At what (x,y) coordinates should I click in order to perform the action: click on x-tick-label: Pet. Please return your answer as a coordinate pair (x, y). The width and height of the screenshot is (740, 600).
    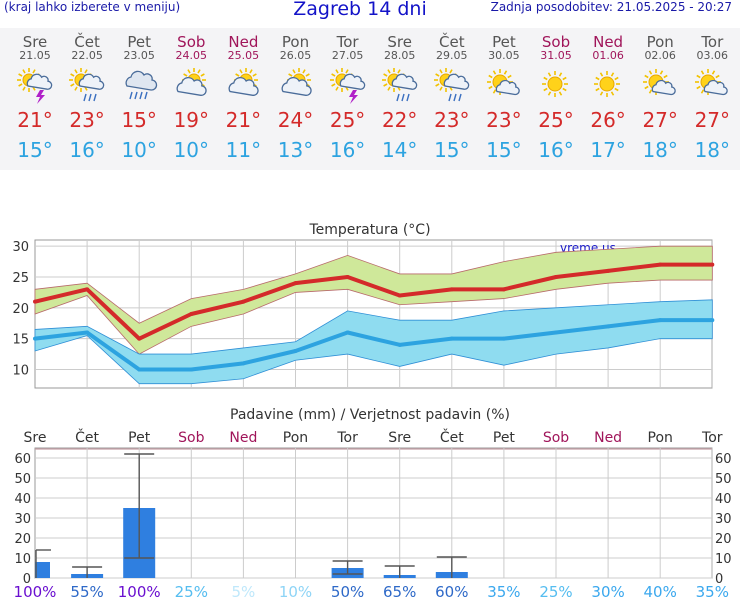
    Looking at the image, I should click on (139, 438).